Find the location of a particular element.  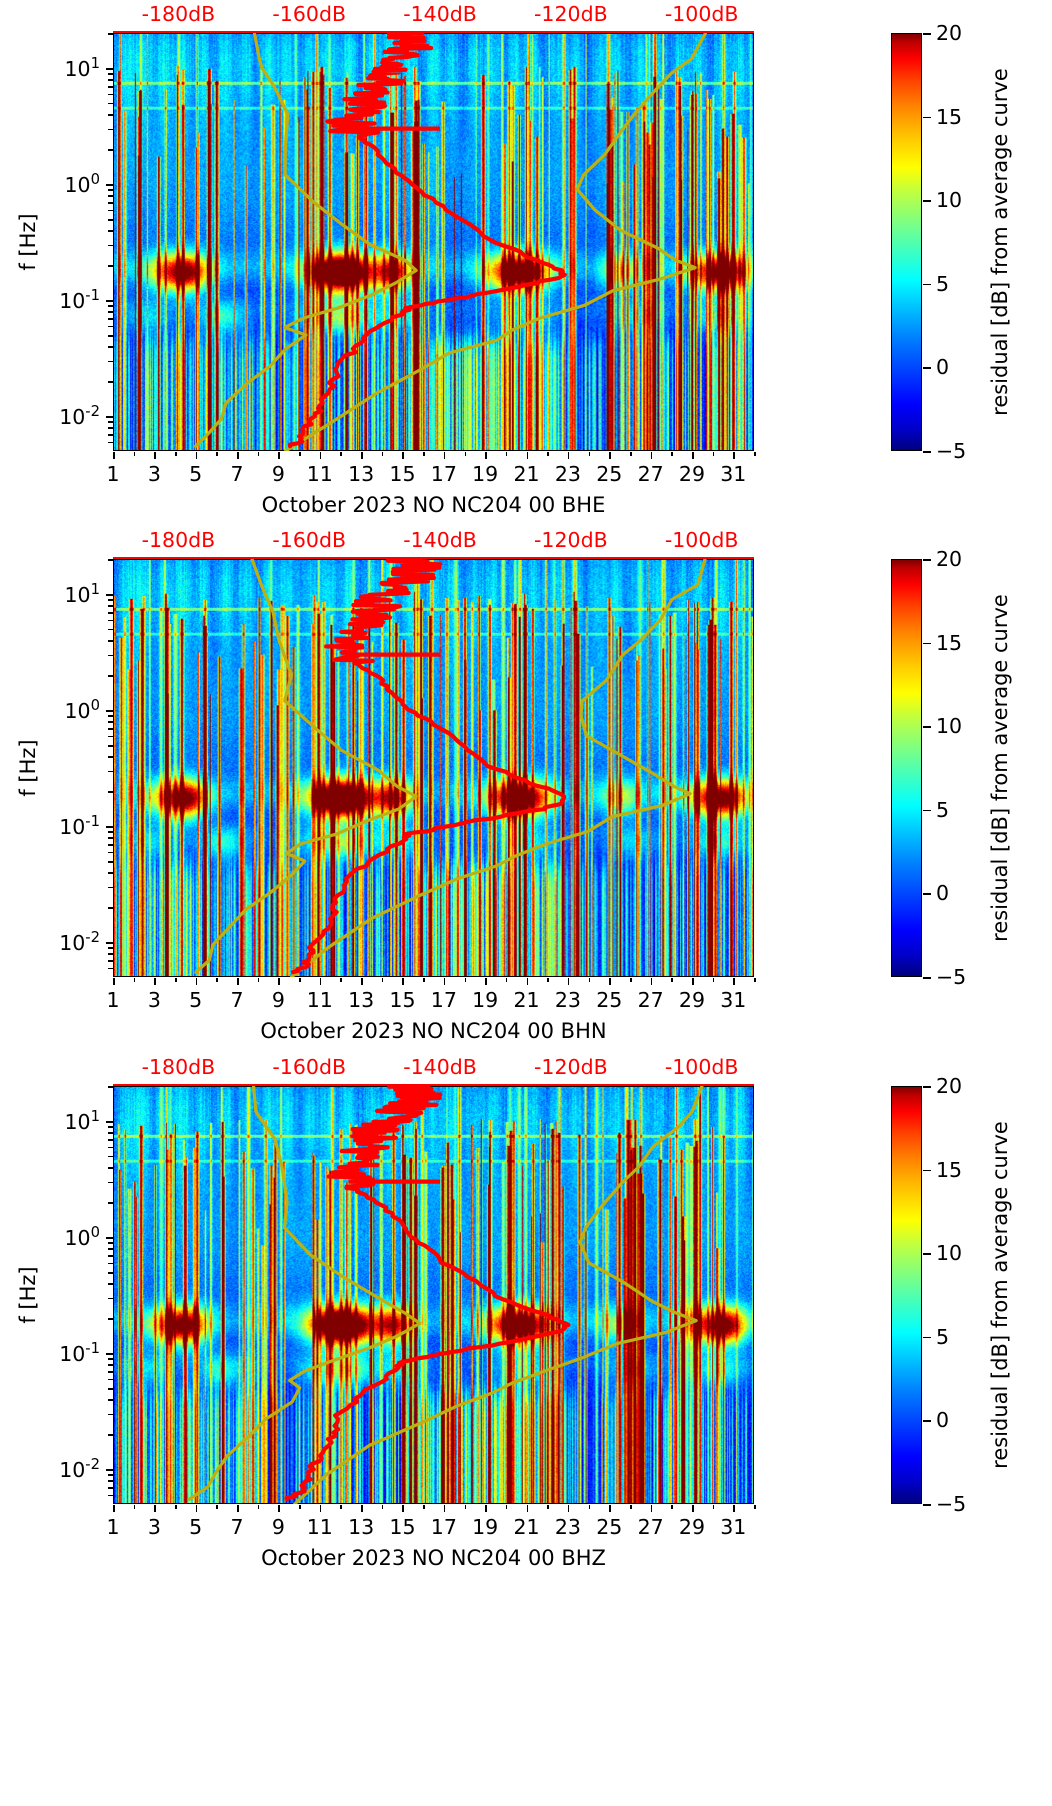

y-axis-label: 10⁻¹ is located at coordinates (79, 300).